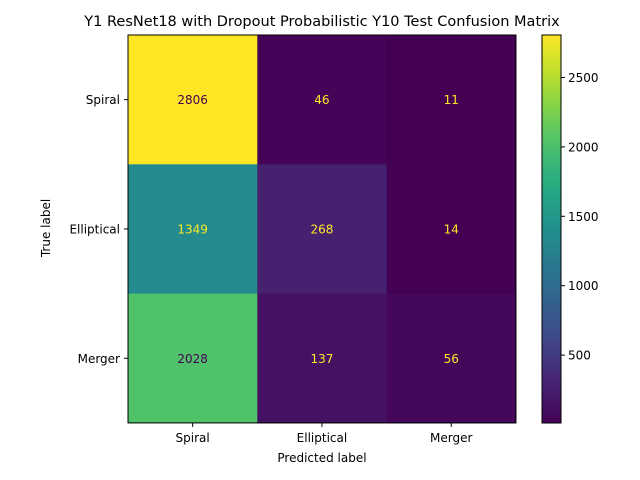 This screenshot has width=640, height=480. What do you see at coordinates (99, 359) in the screenshot?
I see `y-tick-label: Merger` at bounding box center [99, 359].